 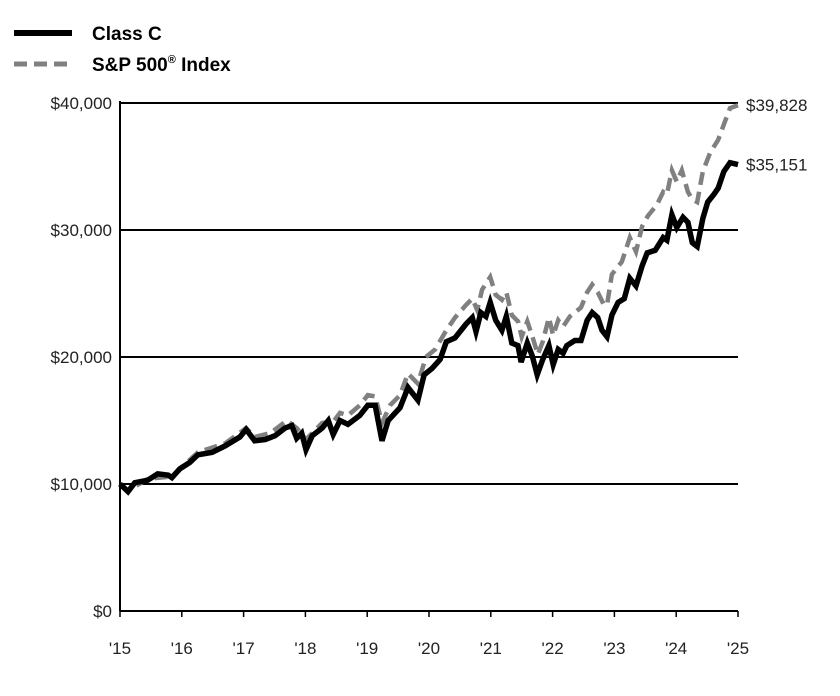 I want to click on x-tick-label: '19, so click(x=367, y=648).